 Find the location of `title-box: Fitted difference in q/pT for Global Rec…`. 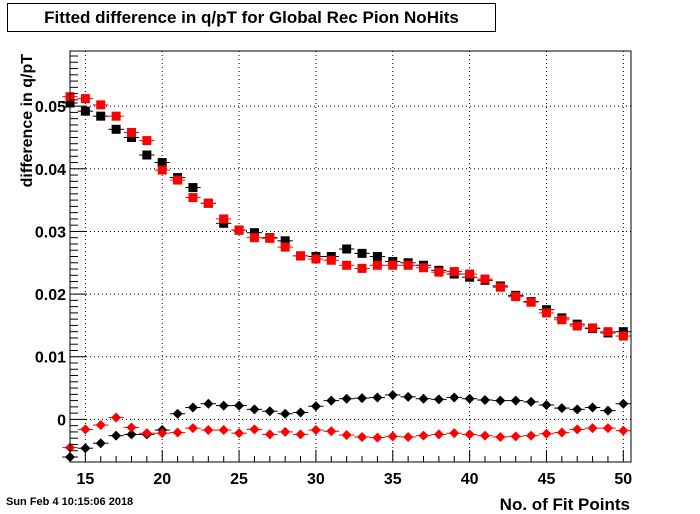

title-box: Fitted difference in q/pT for Global Rec… is located at coordinates (251, 17).